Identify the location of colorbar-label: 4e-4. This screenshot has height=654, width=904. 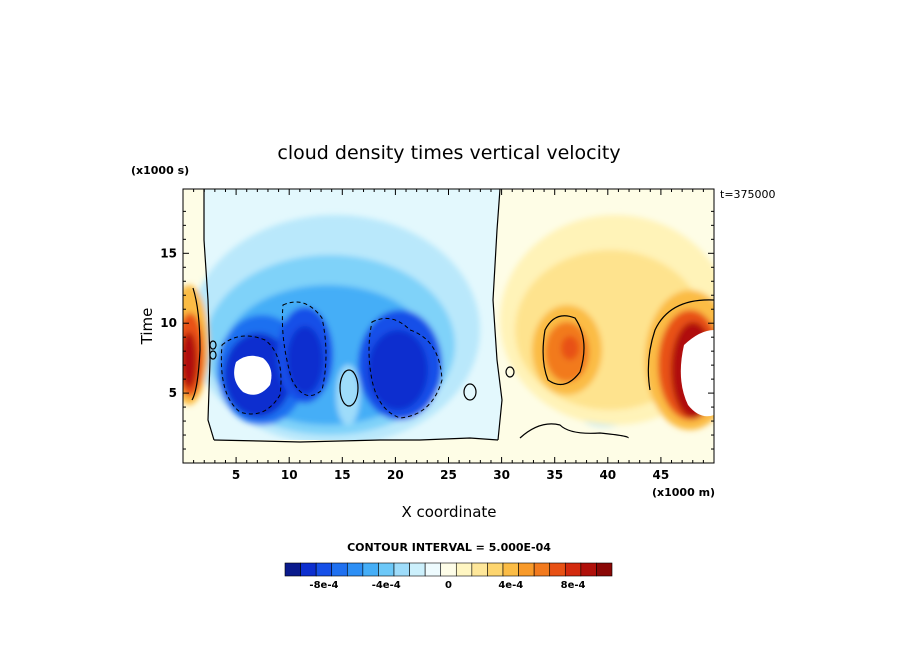
(510, 585).